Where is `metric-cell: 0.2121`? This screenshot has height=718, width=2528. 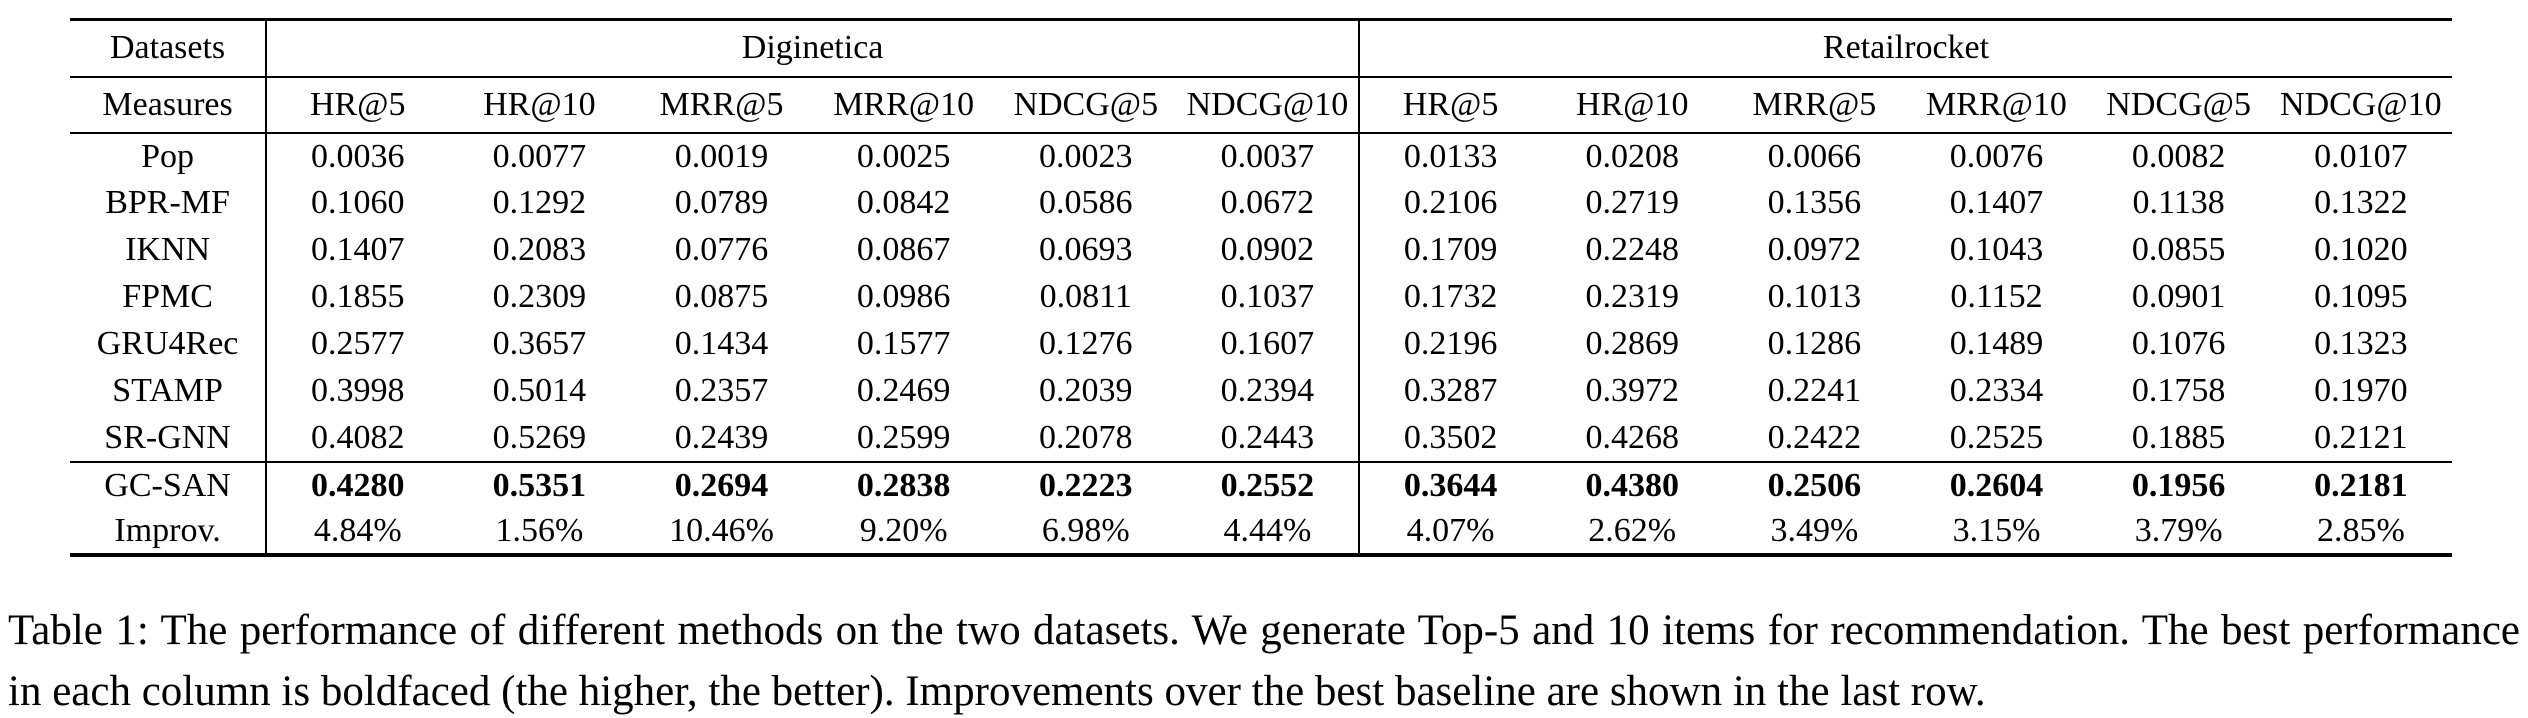
metric-cell: 0.2121 is located at coordinates (2360, 438).